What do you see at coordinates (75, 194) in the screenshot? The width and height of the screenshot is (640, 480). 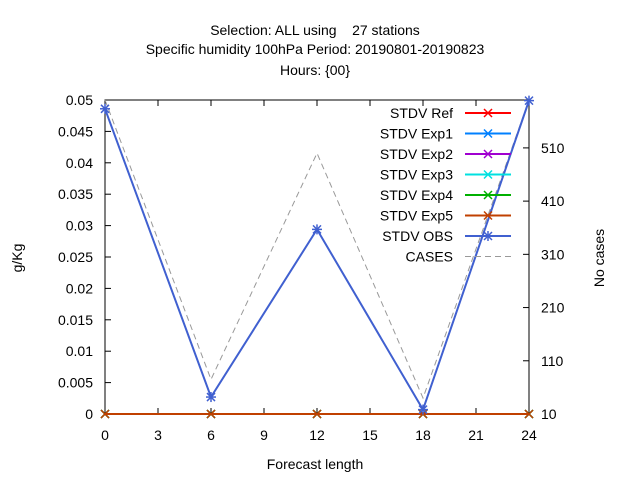 I see `y-tick-label: 0.035` at bounding box center [75, 194].